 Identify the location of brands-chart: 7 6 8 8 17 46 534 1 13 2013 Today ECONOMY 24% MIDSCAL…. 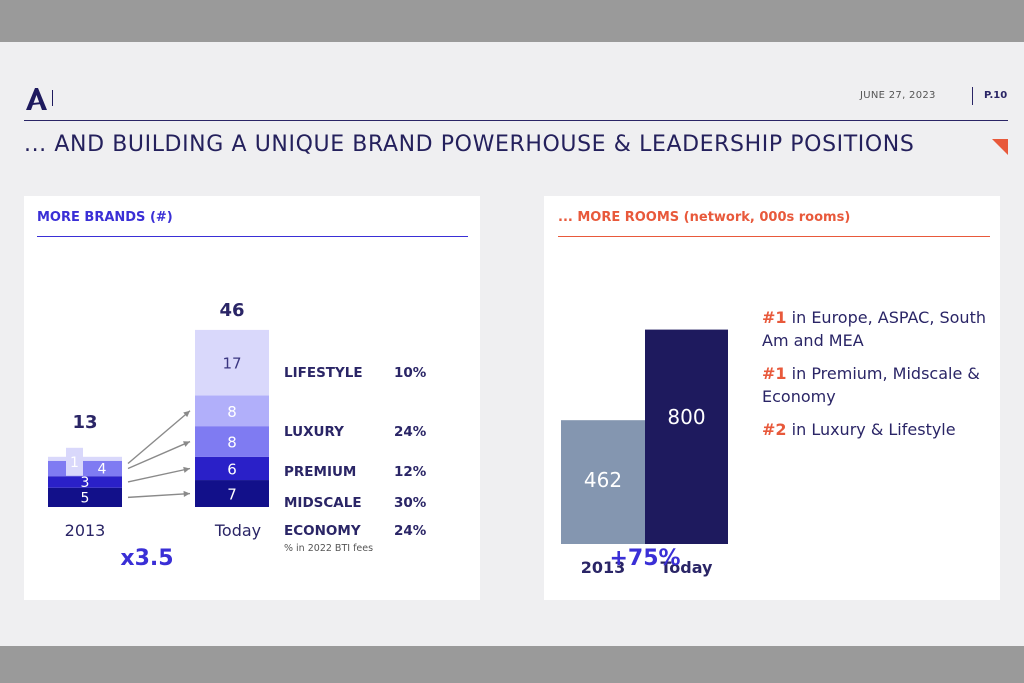
(237, 435).